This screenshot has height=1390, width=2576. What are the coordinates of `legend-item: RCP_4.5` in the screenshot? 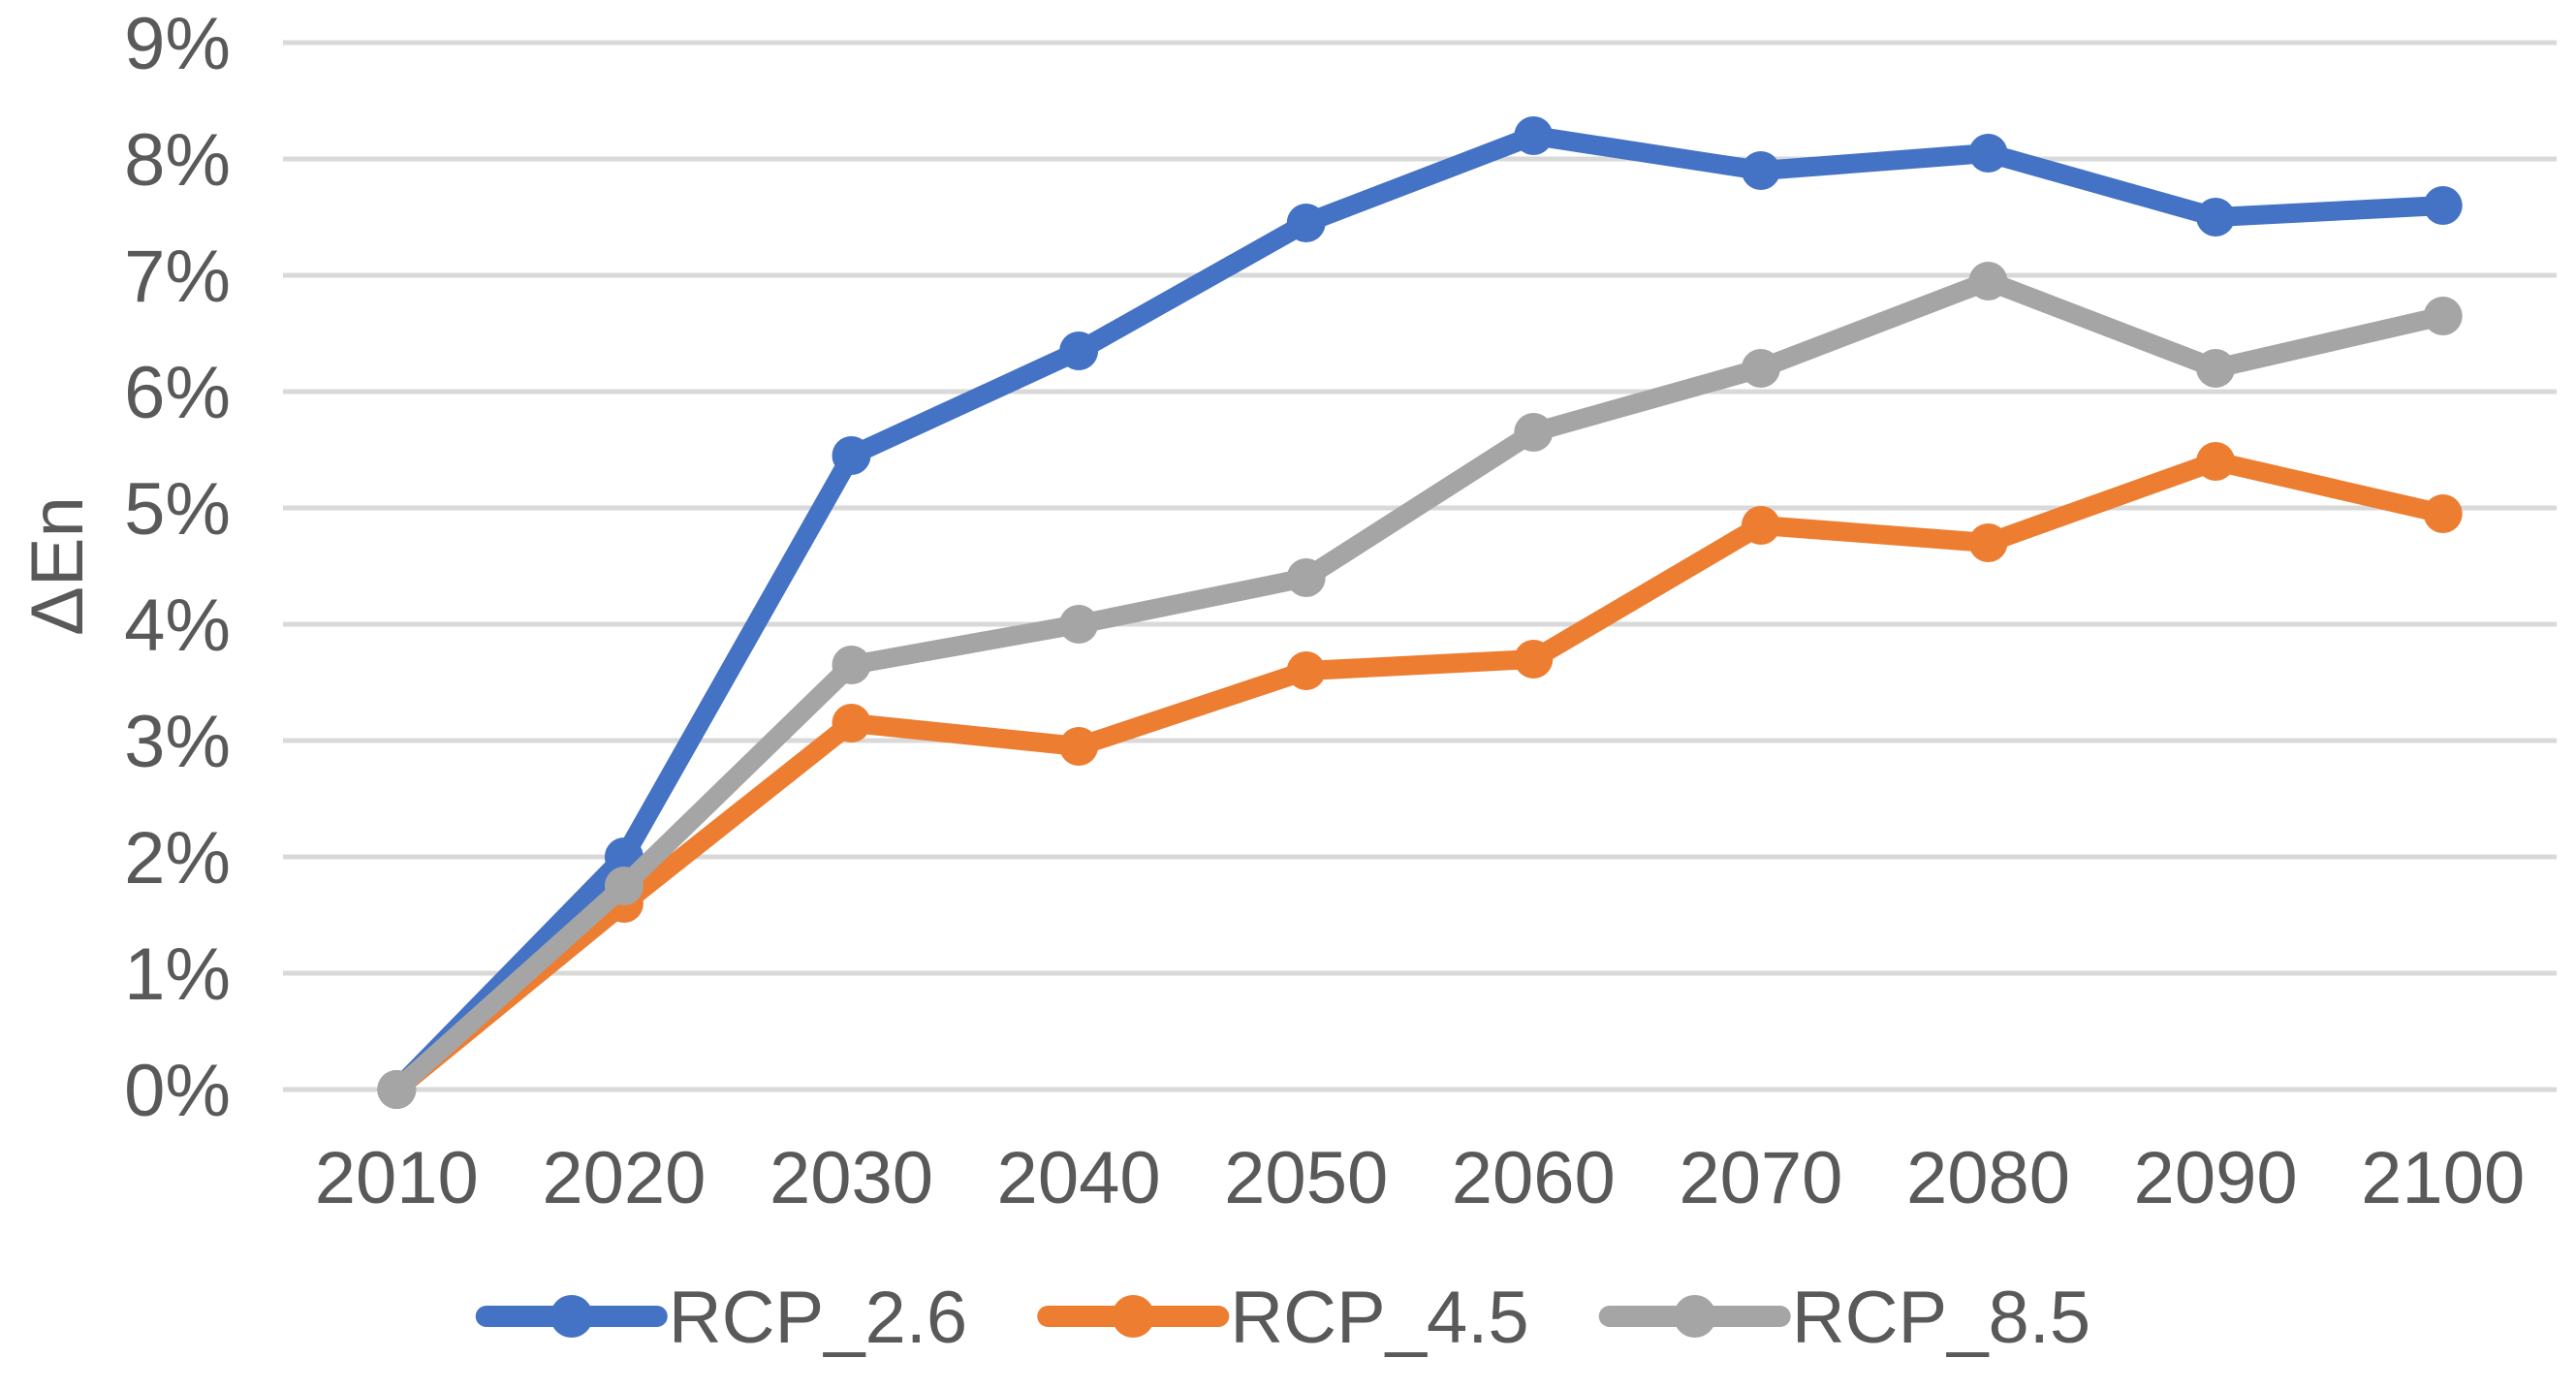 It's located at (1283, 1318).